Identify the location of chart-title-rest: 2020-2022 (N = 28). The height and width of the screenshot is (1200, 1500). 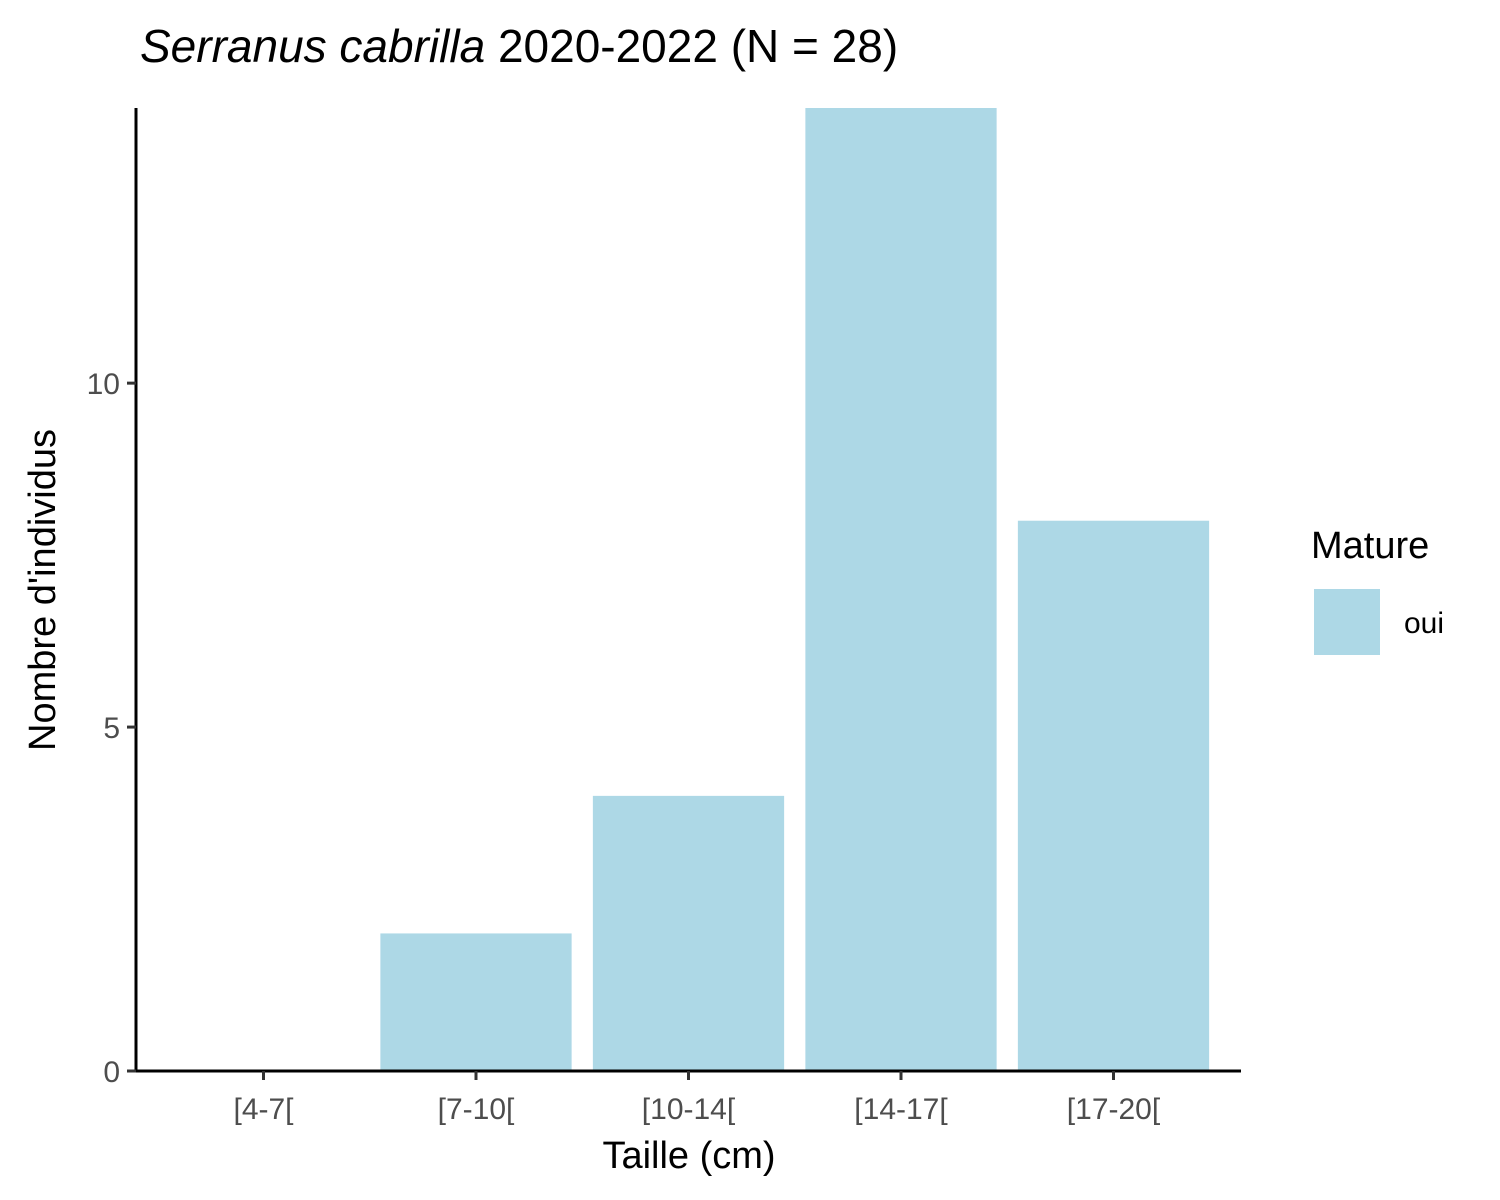
(691, 46).